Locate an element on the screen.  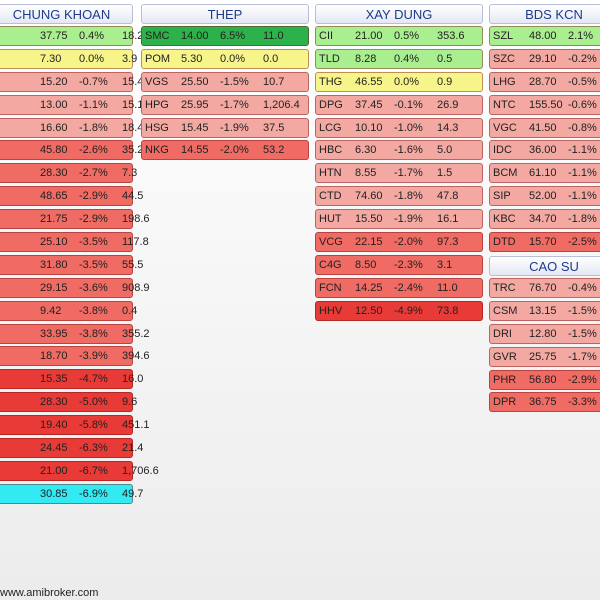
ticker-symbol: KBC is located at coordinates (504, 219).